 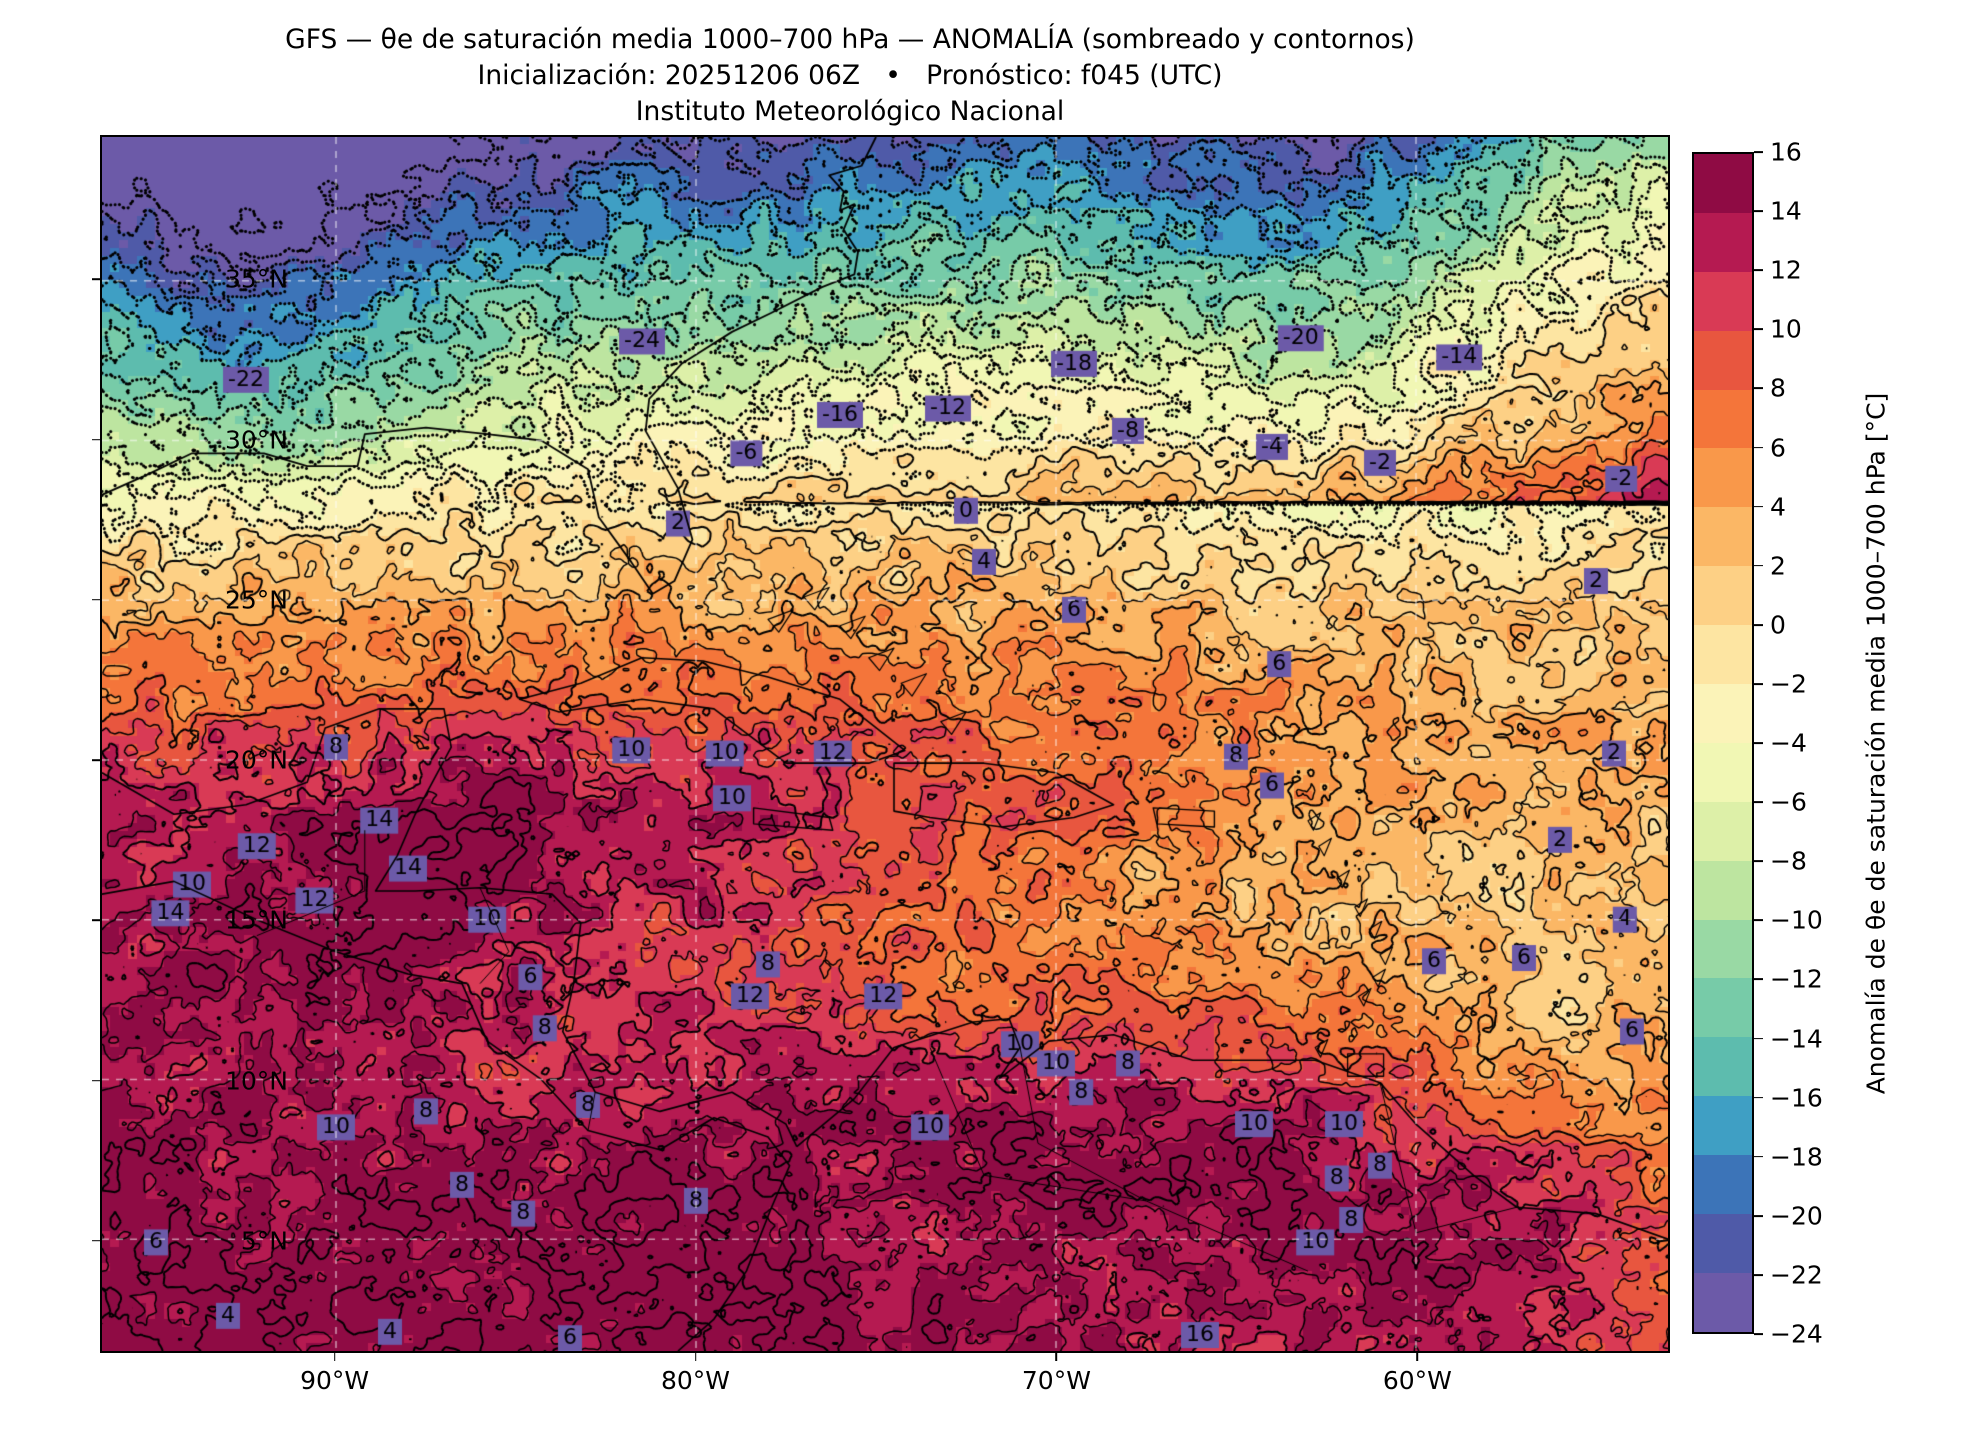 What do you see at coordinates (335, 1380) in the screenshot?
I see `x-axis-tick-label: 90°W` at bounding box center [335, 1380].